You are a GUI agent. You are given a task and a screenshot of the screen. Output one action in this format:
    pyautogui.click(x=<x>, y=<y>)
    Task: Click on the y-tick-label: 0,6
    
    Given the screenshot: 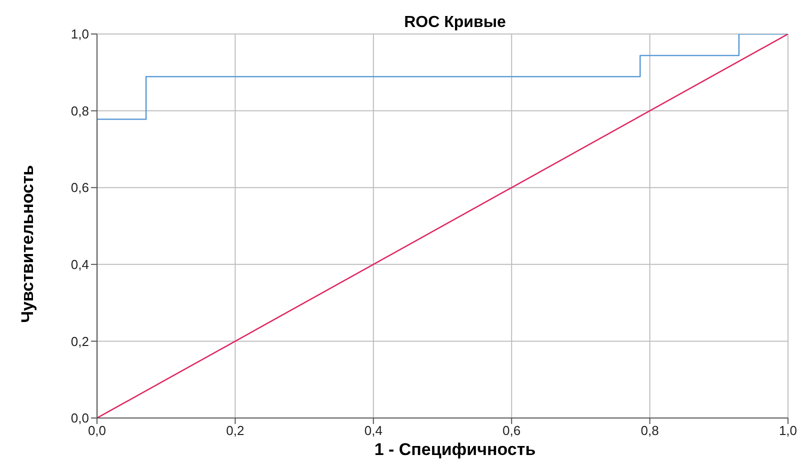 What is the action you would take?
    pyautogui.click(x=79, y=188)
    